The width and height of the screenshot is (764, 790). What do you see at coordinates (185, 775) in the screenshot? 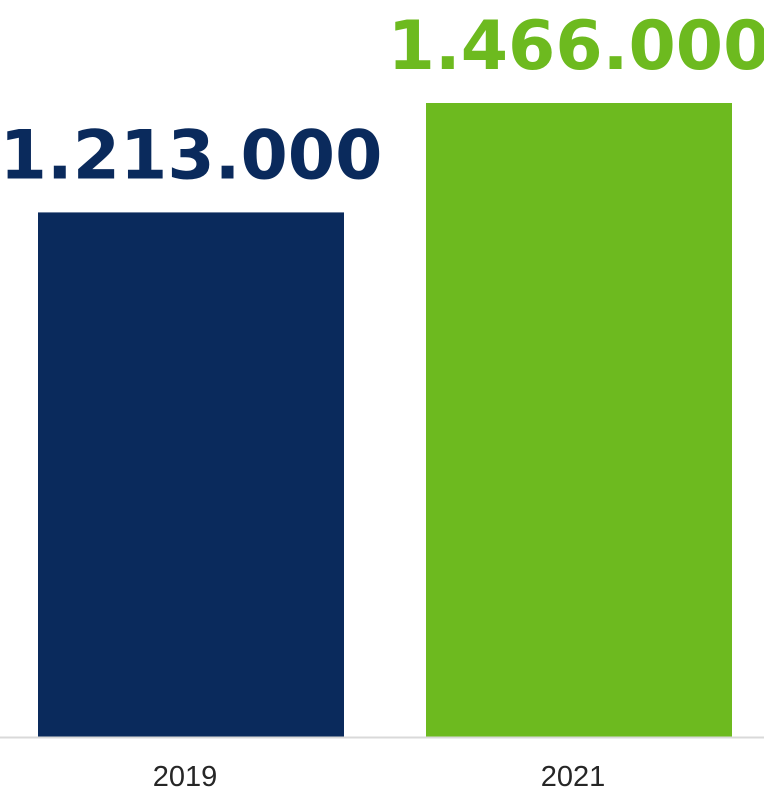
I see `x-tick-label-2019: 2019` at bounding box center [185, 775].